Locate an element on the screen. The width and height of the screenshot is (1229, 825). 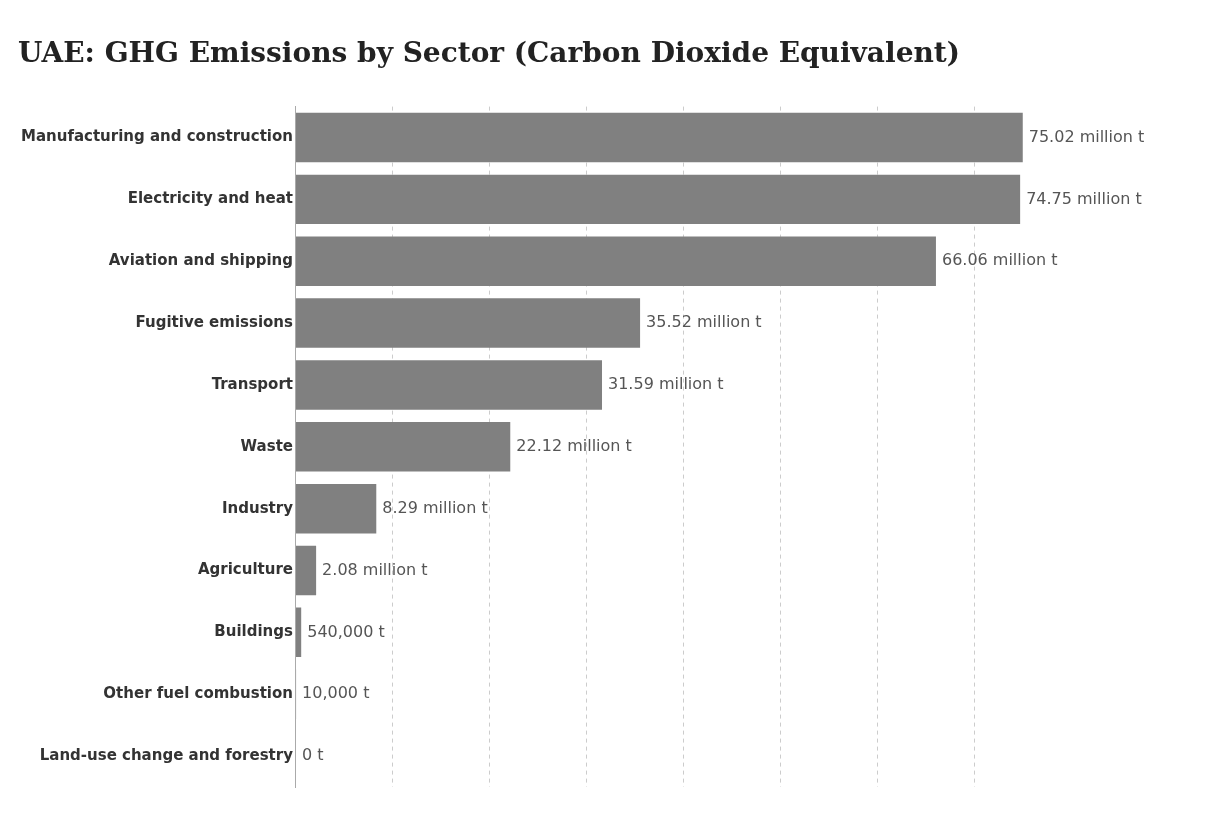
data-label: 10,000 t is located at coordinates (336, 693).